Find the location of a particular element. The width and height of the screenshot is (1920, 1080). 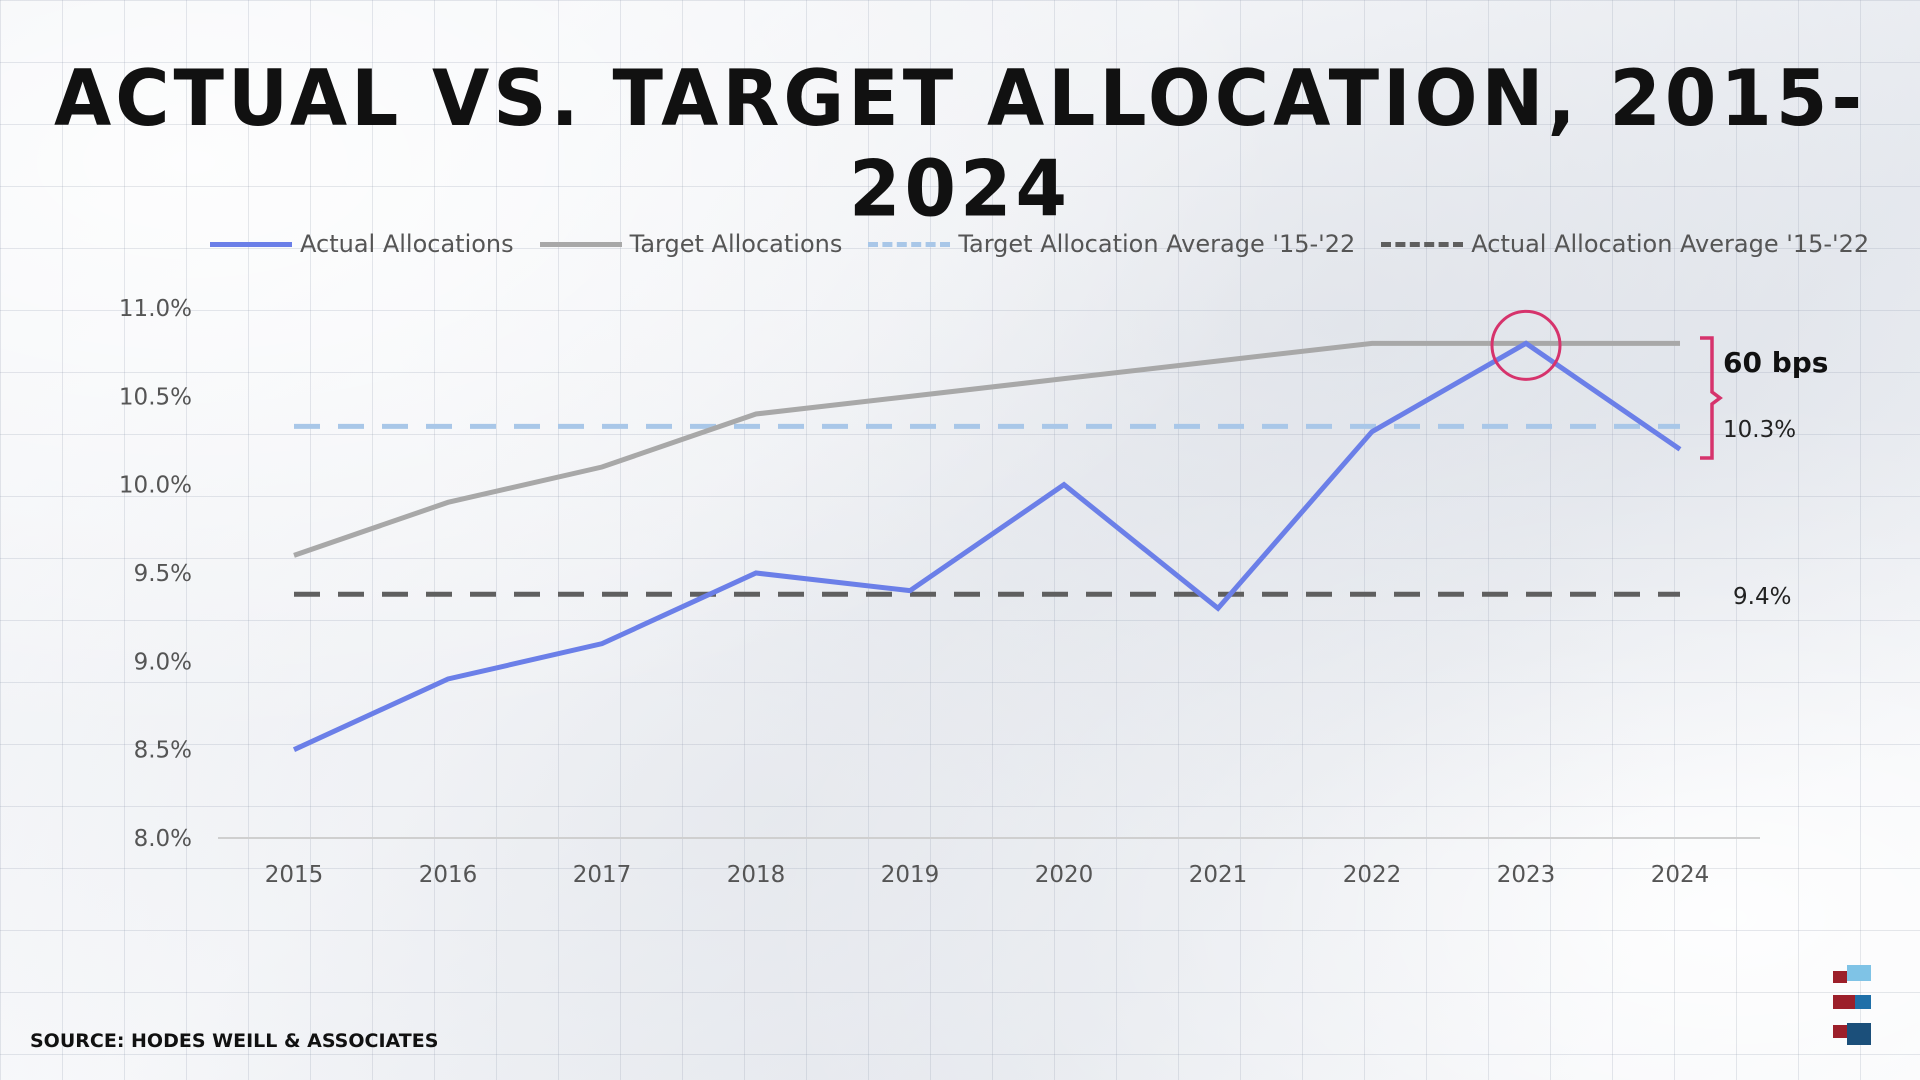

source-note: SOURCE: HODES WEILL & ASSOCIATES is located at coordinates (234, 1041).